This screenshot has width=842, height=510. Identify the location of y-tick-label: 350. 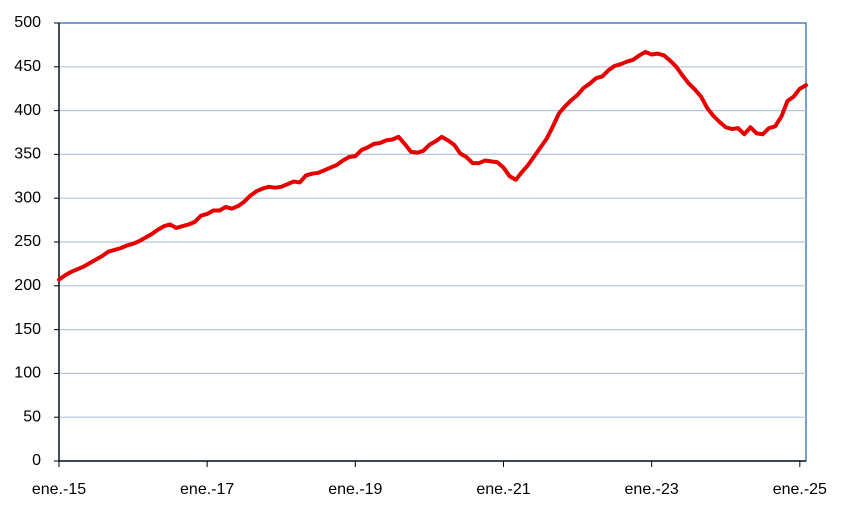
(27, 154).